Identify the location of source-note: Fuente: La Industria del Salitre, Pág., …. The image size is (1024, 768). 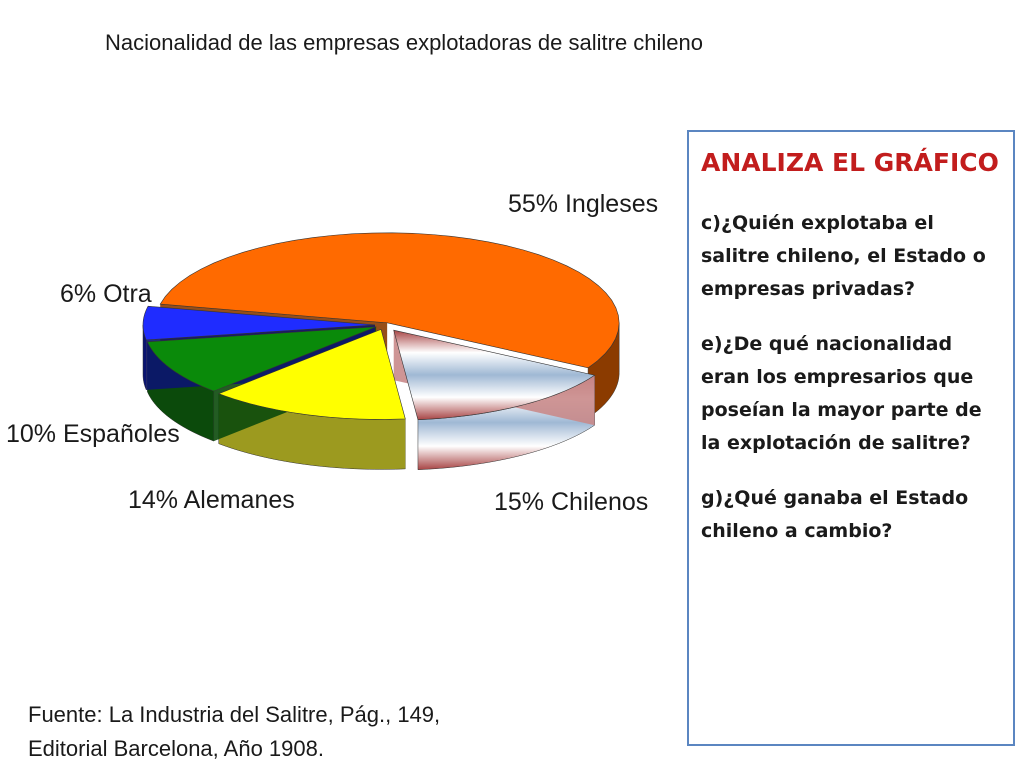
(234, 732).